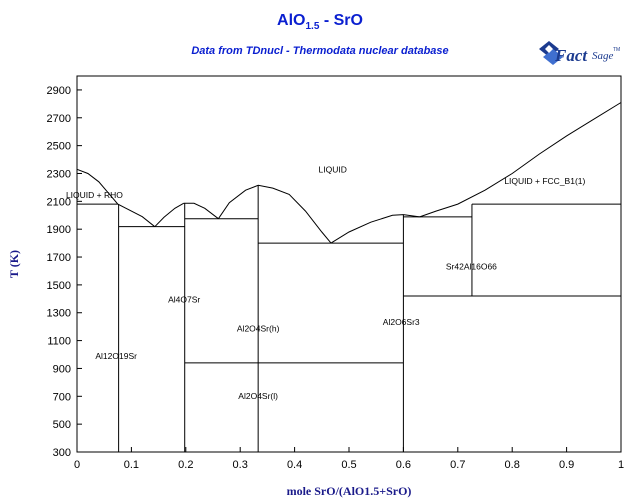 The width and height of the screenshot is (640, 504). I want to click on y-tick-label: 1500, so click(59, 286).